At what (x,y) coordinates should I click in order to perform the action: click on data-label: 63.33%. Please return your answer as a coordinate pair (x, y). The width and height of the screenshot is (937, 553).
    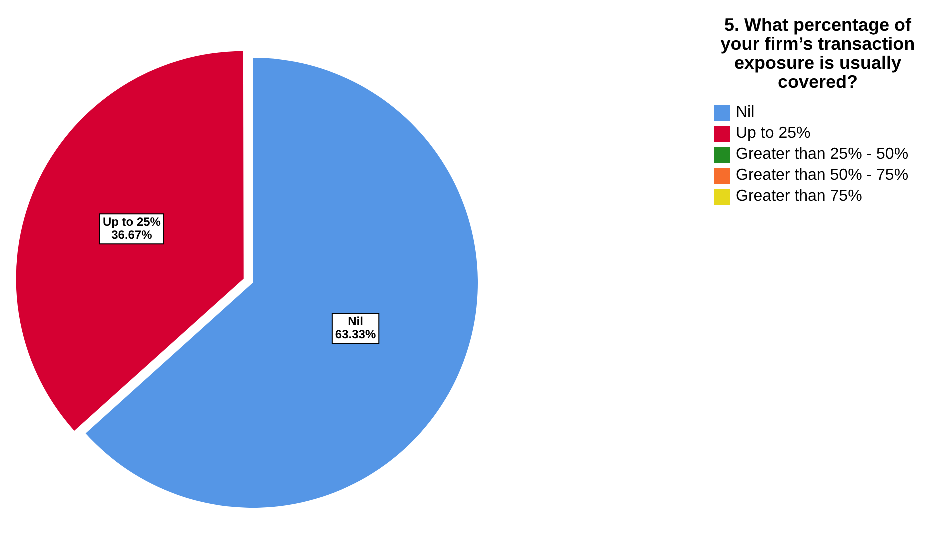
    Looking at the image, I should click on (355, 335).